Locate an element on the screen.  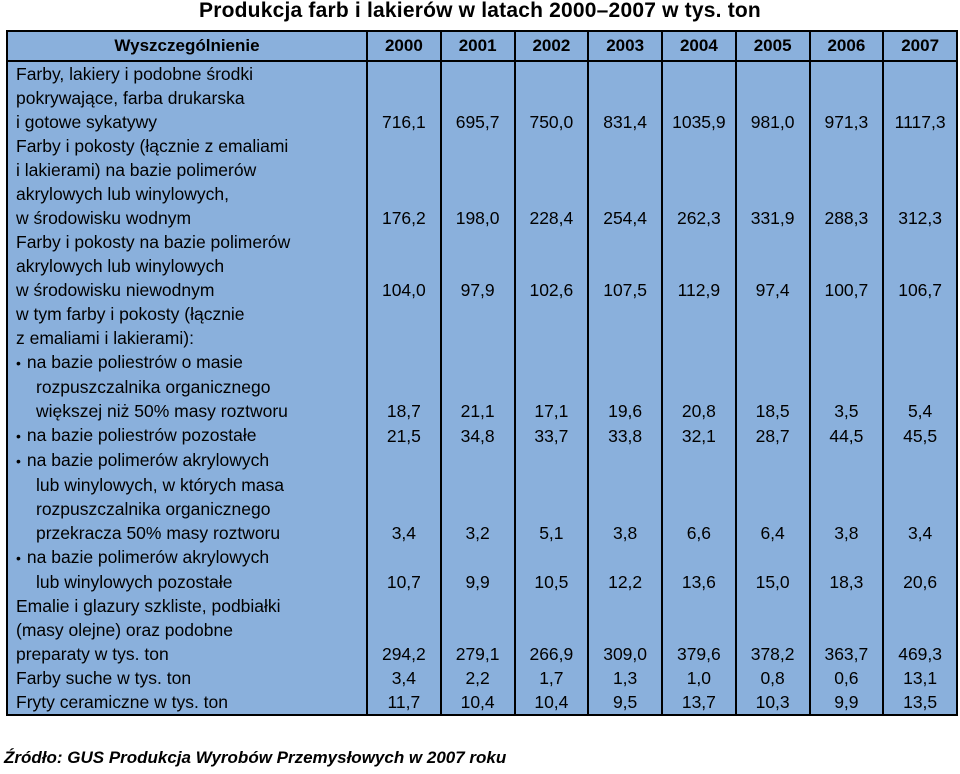
header-cell-2006: 2006 is located at coordinates (846, 46).